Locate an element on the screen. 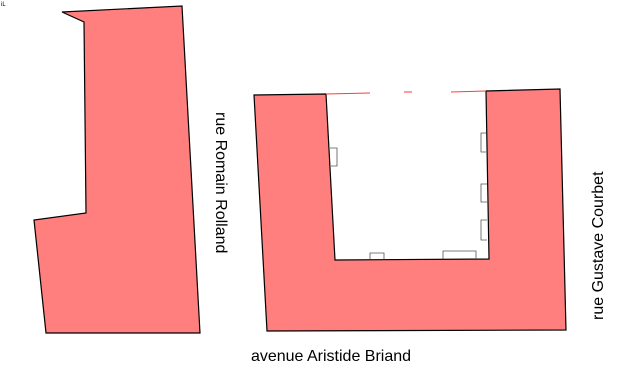 The height and width of the screenshot is (375, 632). notch-left-wall is located at coordinates (334, 157).